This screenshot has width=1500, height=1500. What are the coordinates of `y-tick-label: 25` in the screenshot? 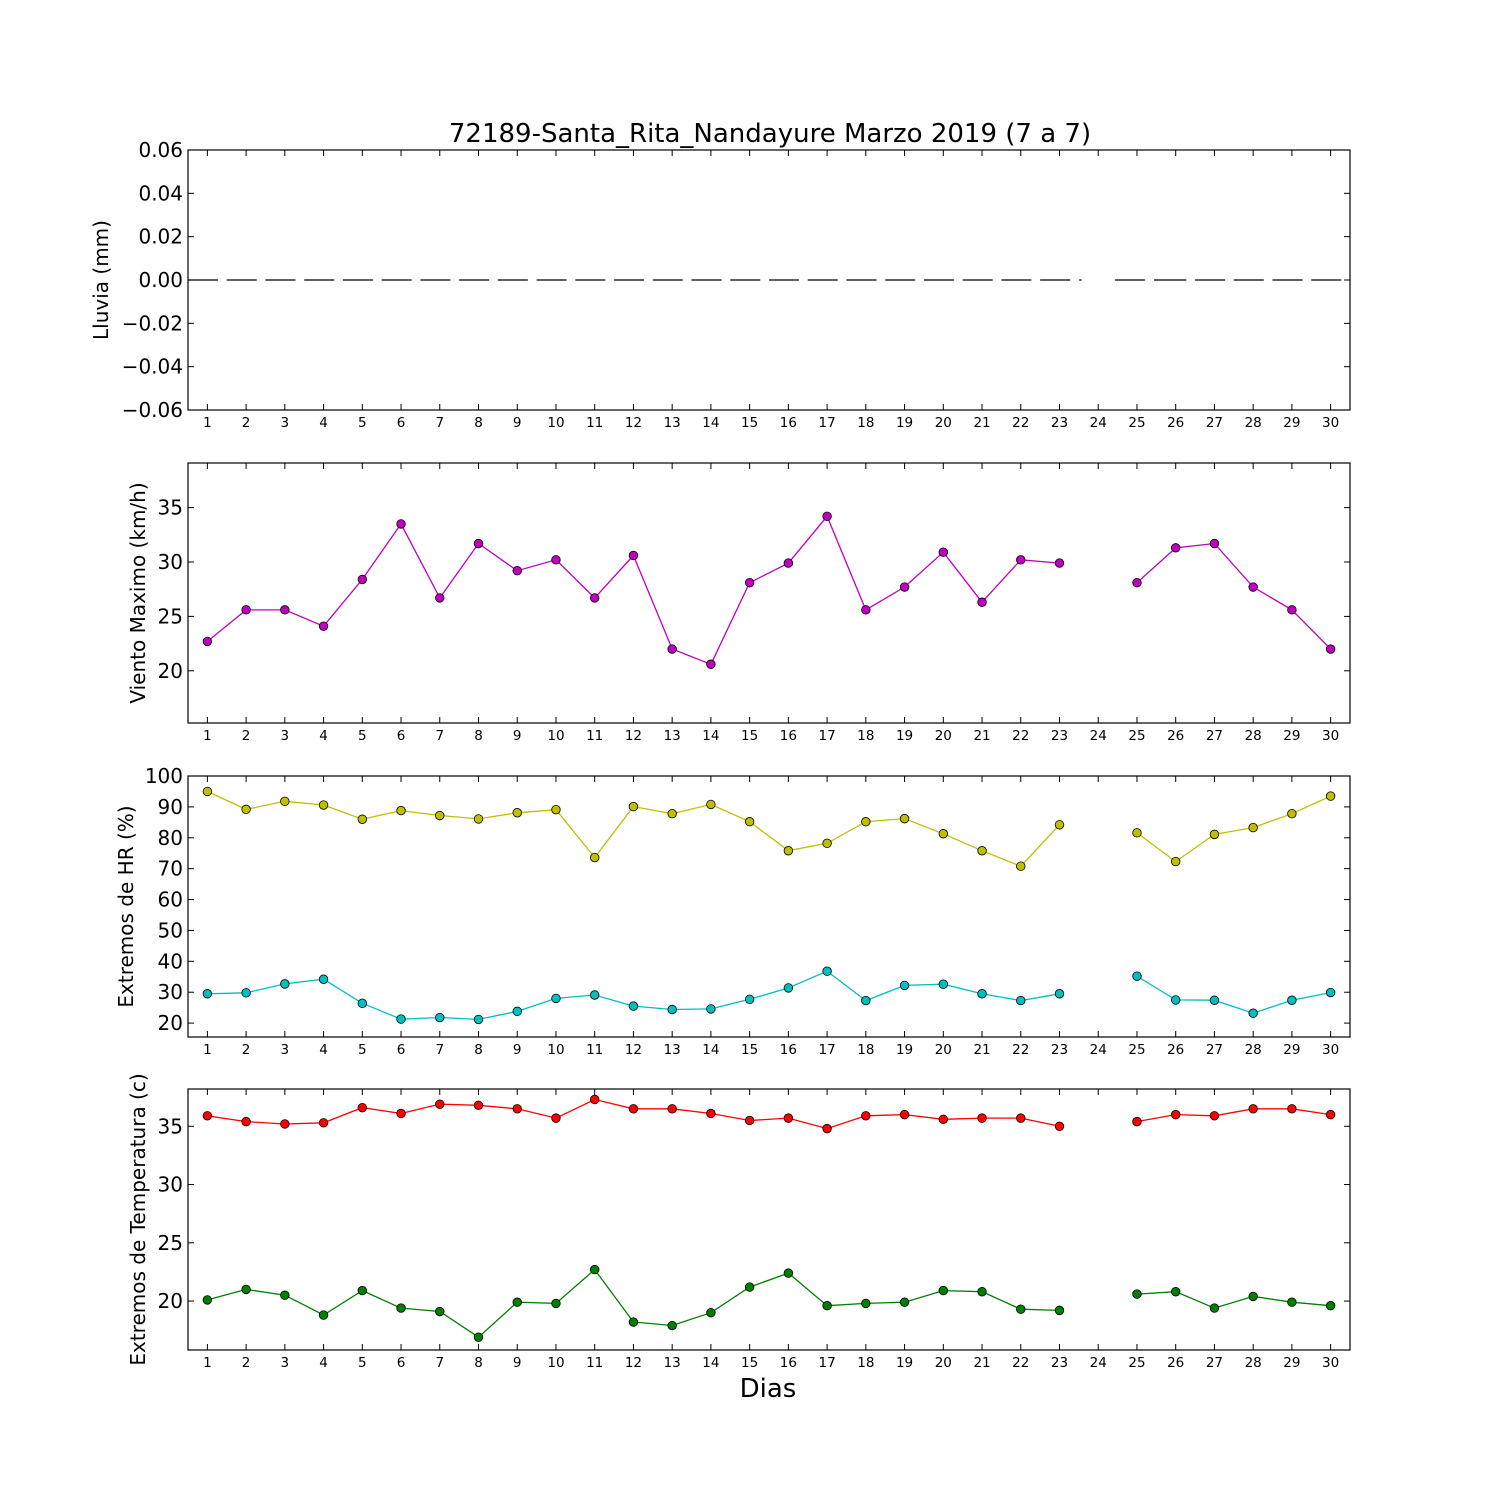 It's located at (170, 1243).